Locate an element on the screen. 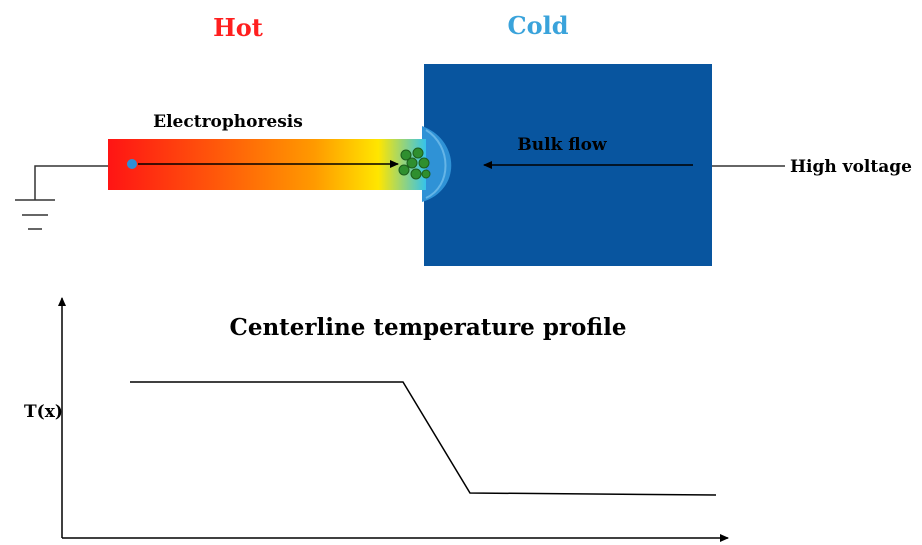  hot-label: Hot is located at coordinates (238, 27).